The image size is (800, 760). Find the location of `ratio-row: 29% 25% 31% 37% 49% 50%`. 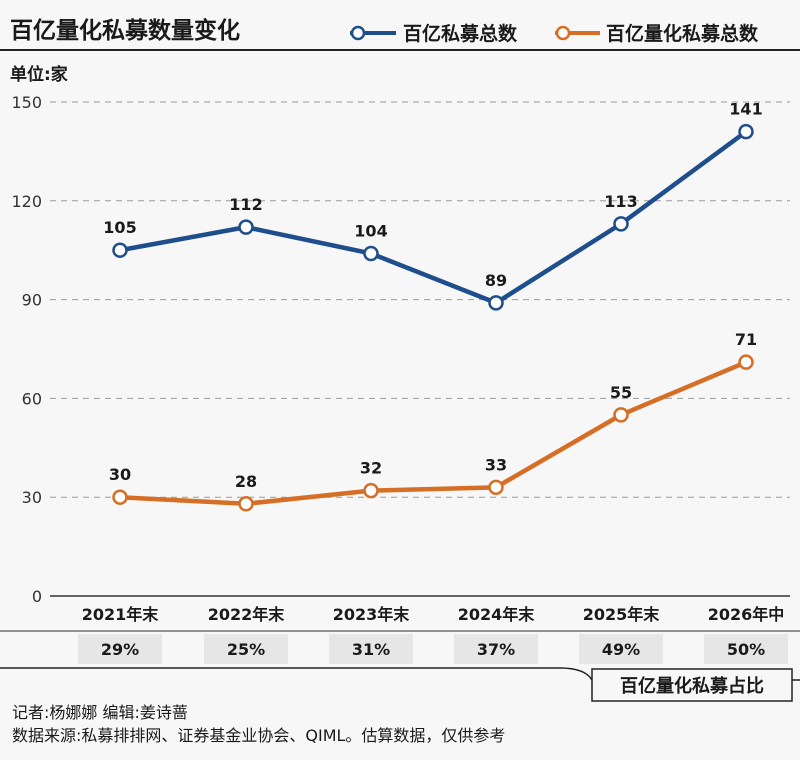

ratio-row: 29% 25% 31% 37% 49% 50% is located at coordinates (400, 649).